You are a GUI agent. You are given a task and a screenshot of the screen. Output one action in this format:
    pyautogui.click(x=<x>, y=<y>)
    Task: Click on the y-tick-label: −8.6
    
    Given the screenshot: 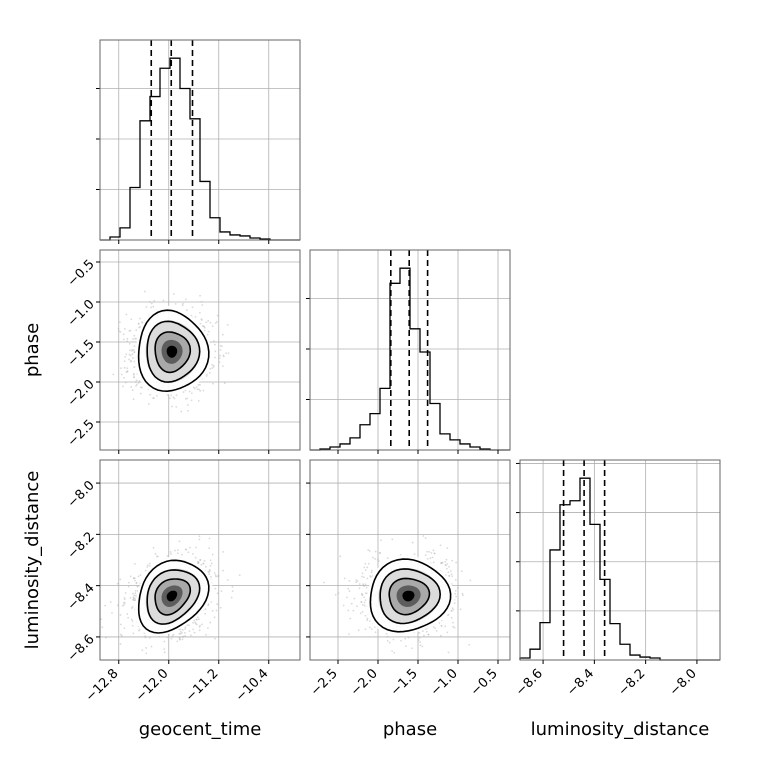 What is the action you would take?
    pyautogui.click(x=81, y=648)
    